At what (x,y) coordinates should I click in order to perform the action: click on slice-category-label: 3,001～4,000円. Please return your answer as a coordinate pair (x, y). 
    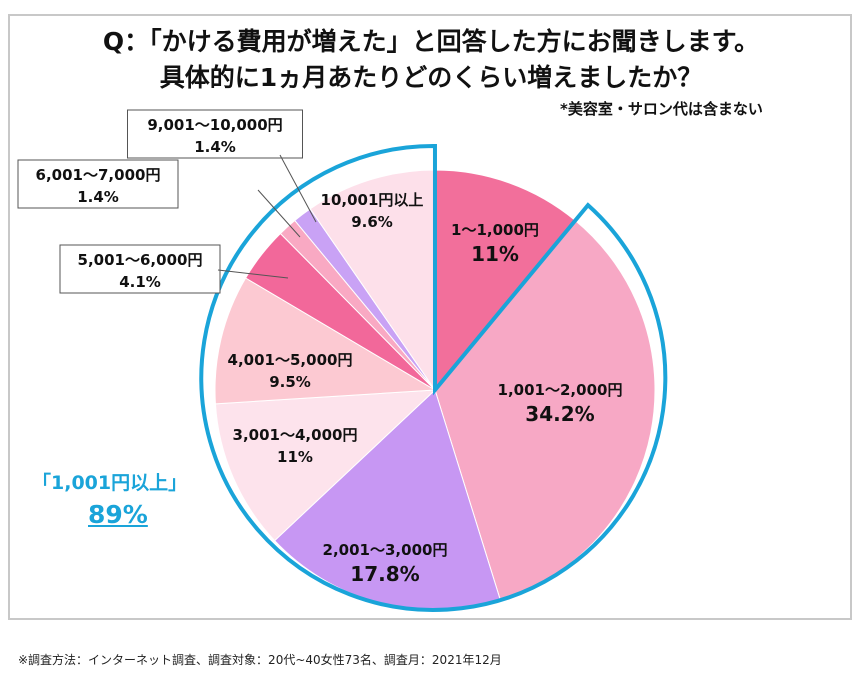
    Looking at the image, I should click on (295, 435).